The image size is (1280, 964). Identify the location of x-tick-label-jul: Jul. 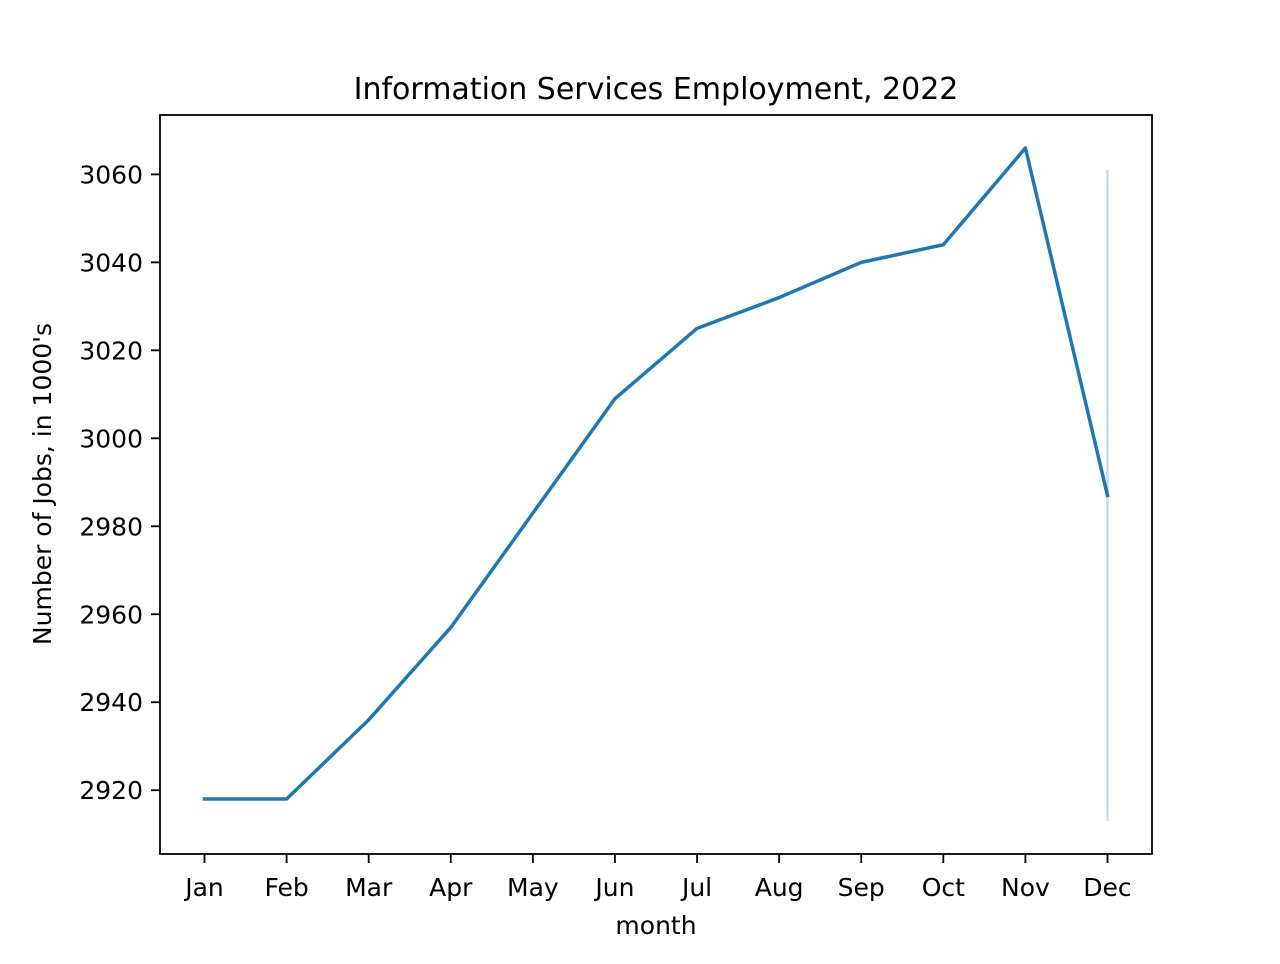
(696, 887).